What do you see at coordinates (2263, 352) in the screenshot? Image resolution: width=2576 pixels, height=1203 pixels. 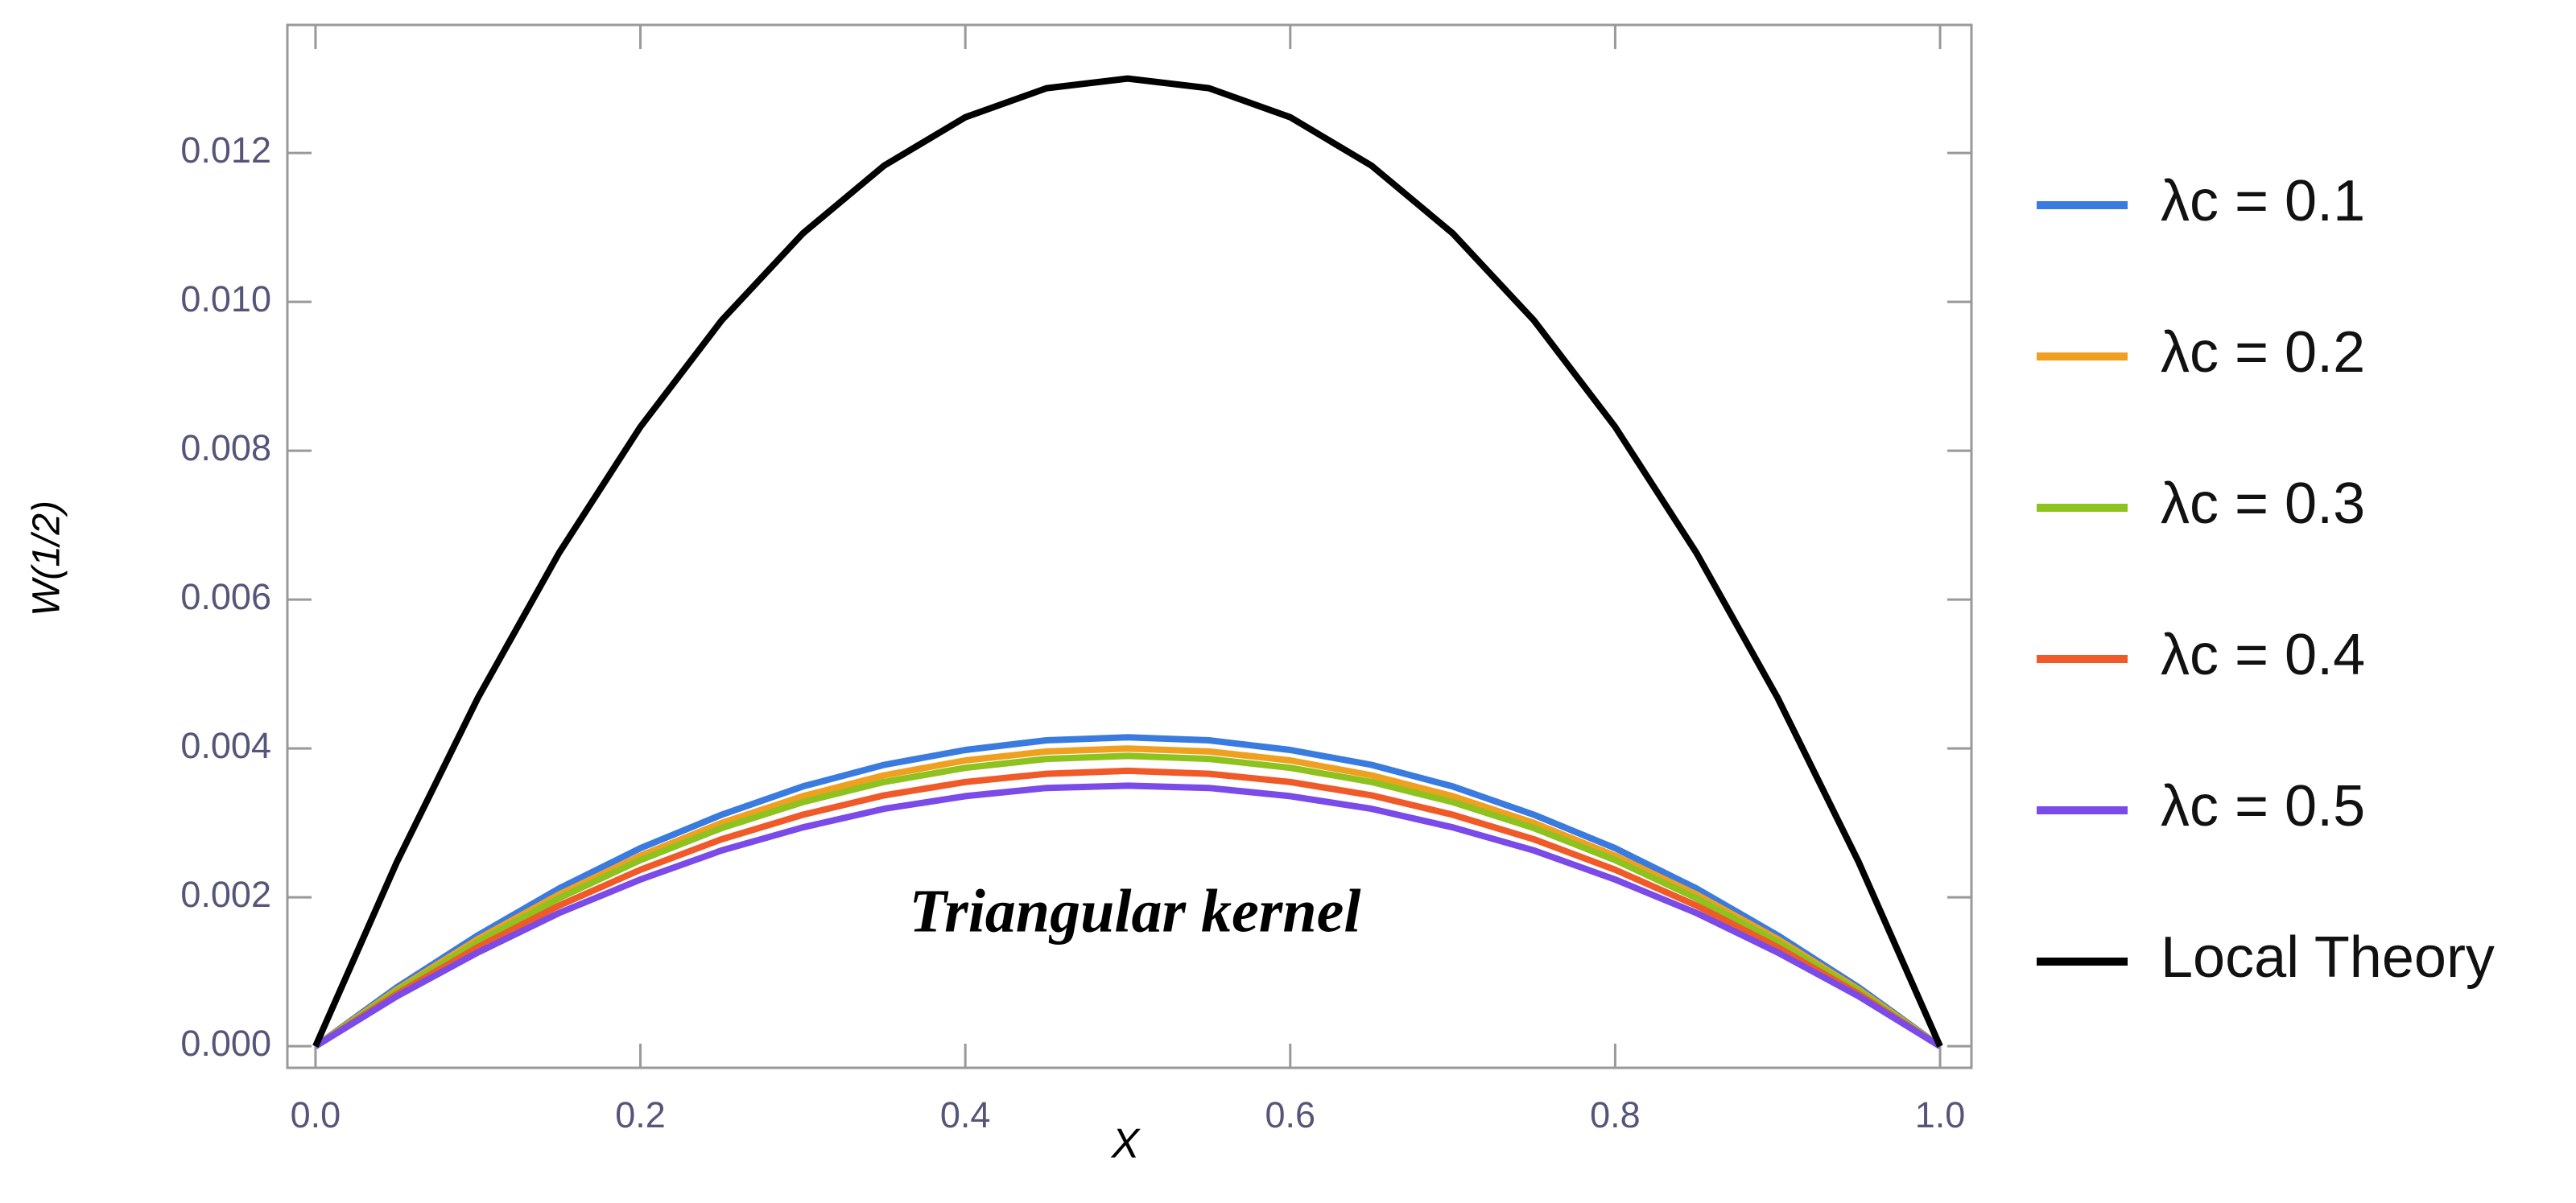 I see `legend-label: λc = 0.2` at bounding box center [2263, 352].